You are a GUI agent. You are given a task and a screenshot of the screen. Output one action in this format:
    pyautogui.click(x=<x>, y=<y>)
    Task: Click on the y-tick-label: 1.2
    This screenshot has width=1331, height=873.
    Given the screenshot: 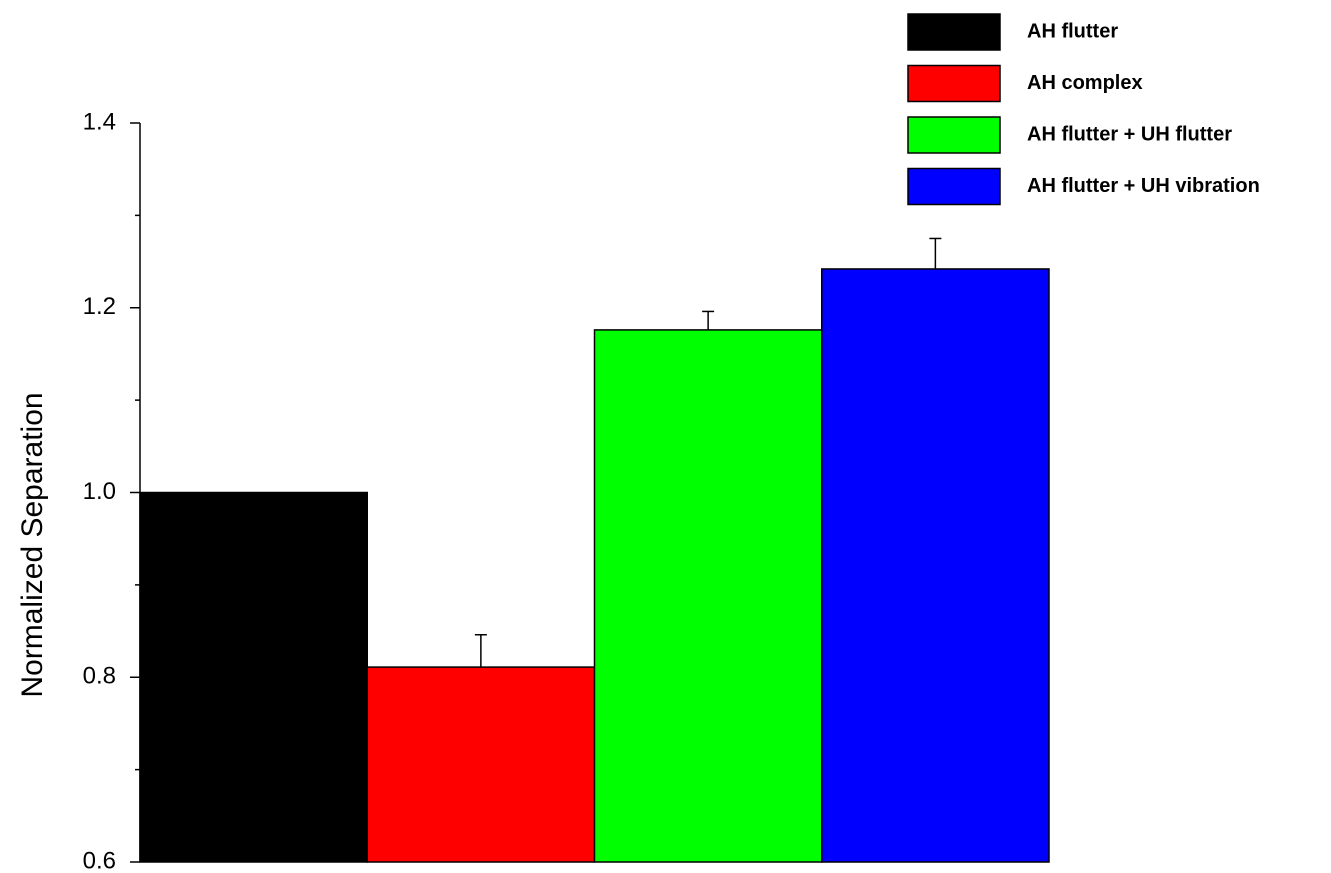 What is the action you would take?
    pyautogui.click(x=99, y=306)
    